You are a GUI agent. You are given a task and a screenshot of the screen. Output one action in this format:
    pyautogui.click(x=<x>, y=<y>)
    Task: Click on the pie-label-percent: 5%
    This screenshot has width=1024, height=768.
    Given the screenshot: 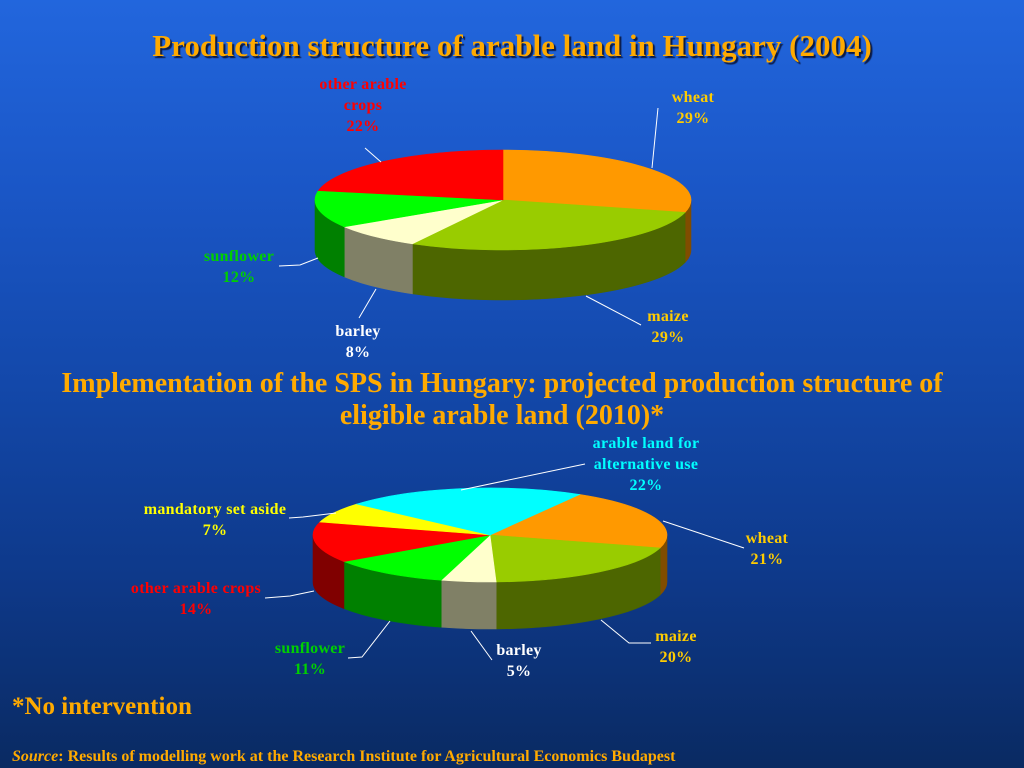 What is the action you would take?
    pyautogui.click(x=519, y=671)
    